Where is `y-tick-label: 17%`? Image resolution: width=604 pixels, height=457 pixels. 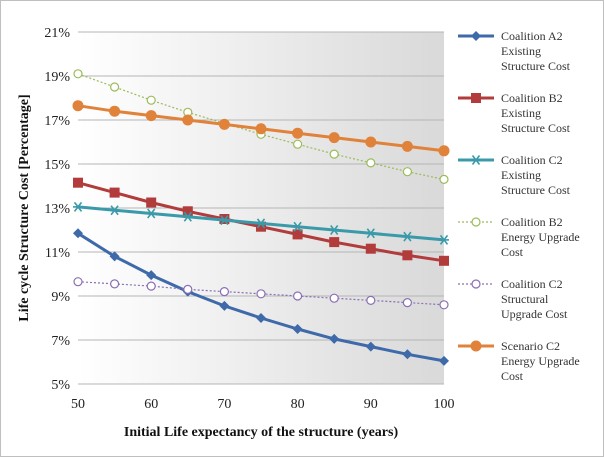
y-tick-label: 17% is located at coordinates (57, 121).